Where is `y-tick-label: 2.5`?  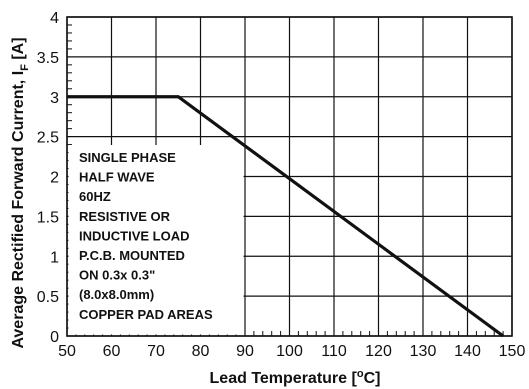
y-tick-label: 2.5 is located at coordinates (48, 138).